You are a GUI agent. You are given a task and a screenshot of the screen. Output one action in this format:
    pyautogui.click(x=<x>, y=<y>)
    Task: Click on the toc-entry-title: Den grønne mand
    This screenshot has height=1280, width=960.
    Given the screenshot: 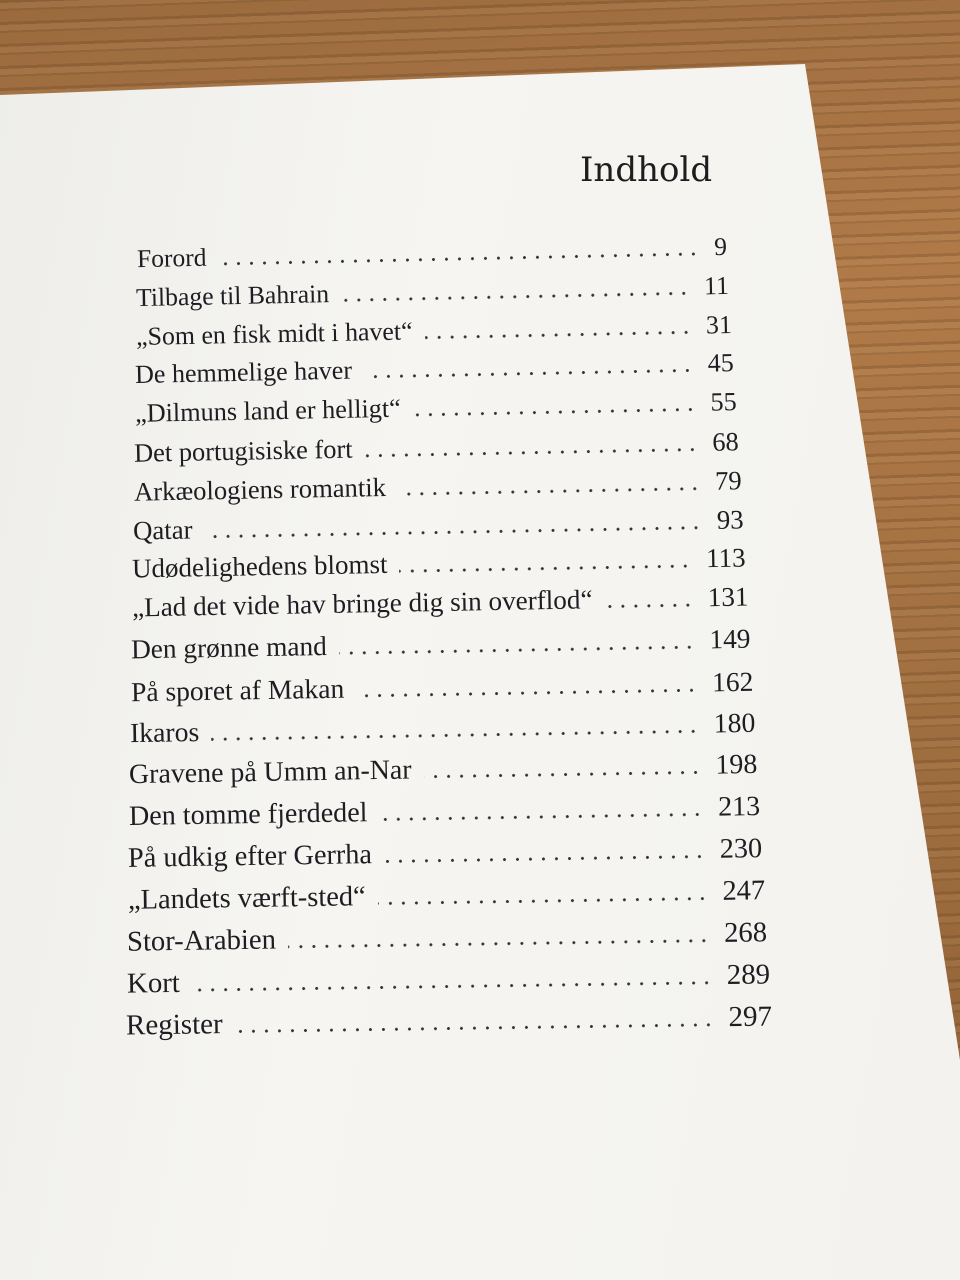 What is the action you would take?
    pyautogui.click(x=229, y=647)
    